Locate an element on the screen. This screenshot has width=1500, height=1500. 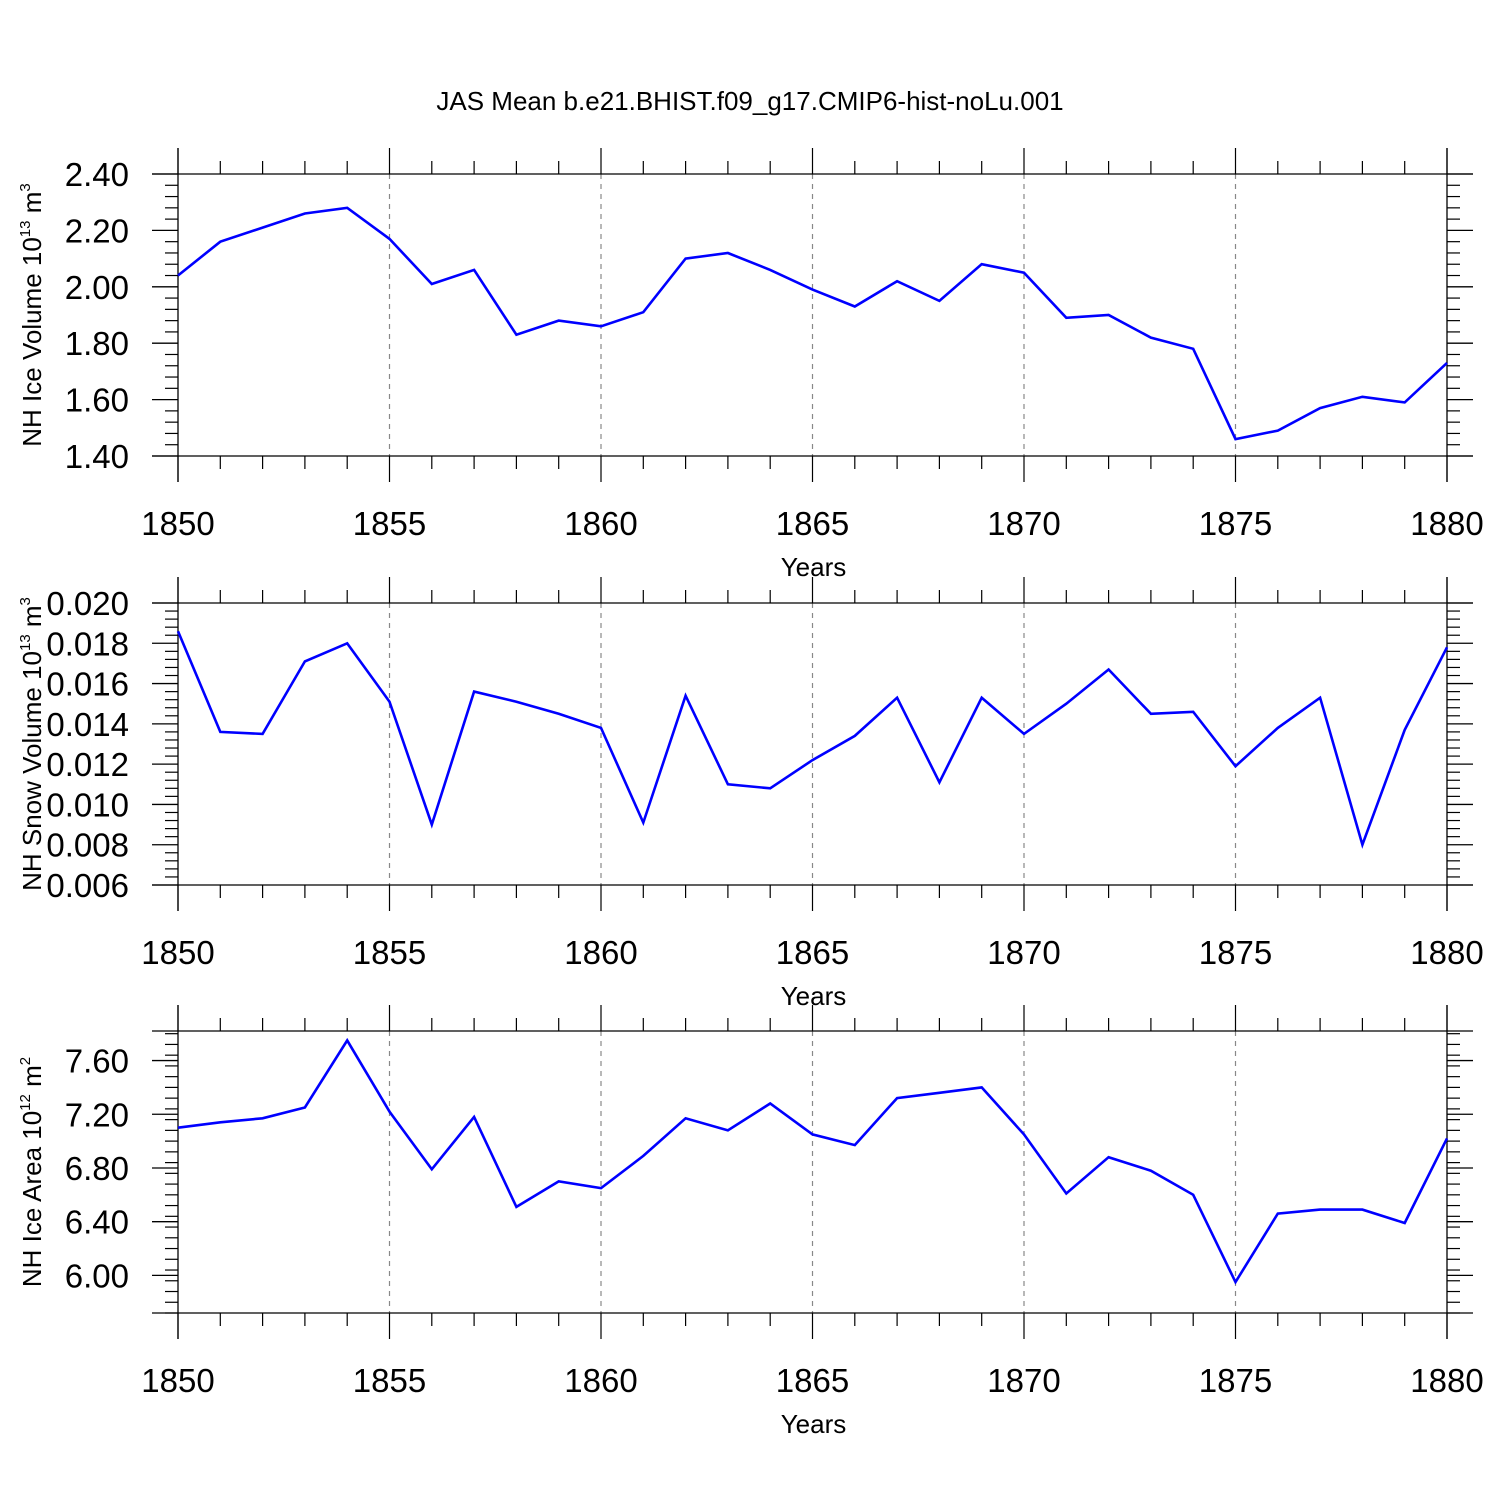
y-tick-label: 2.40 is located at coordinates (97, 174).